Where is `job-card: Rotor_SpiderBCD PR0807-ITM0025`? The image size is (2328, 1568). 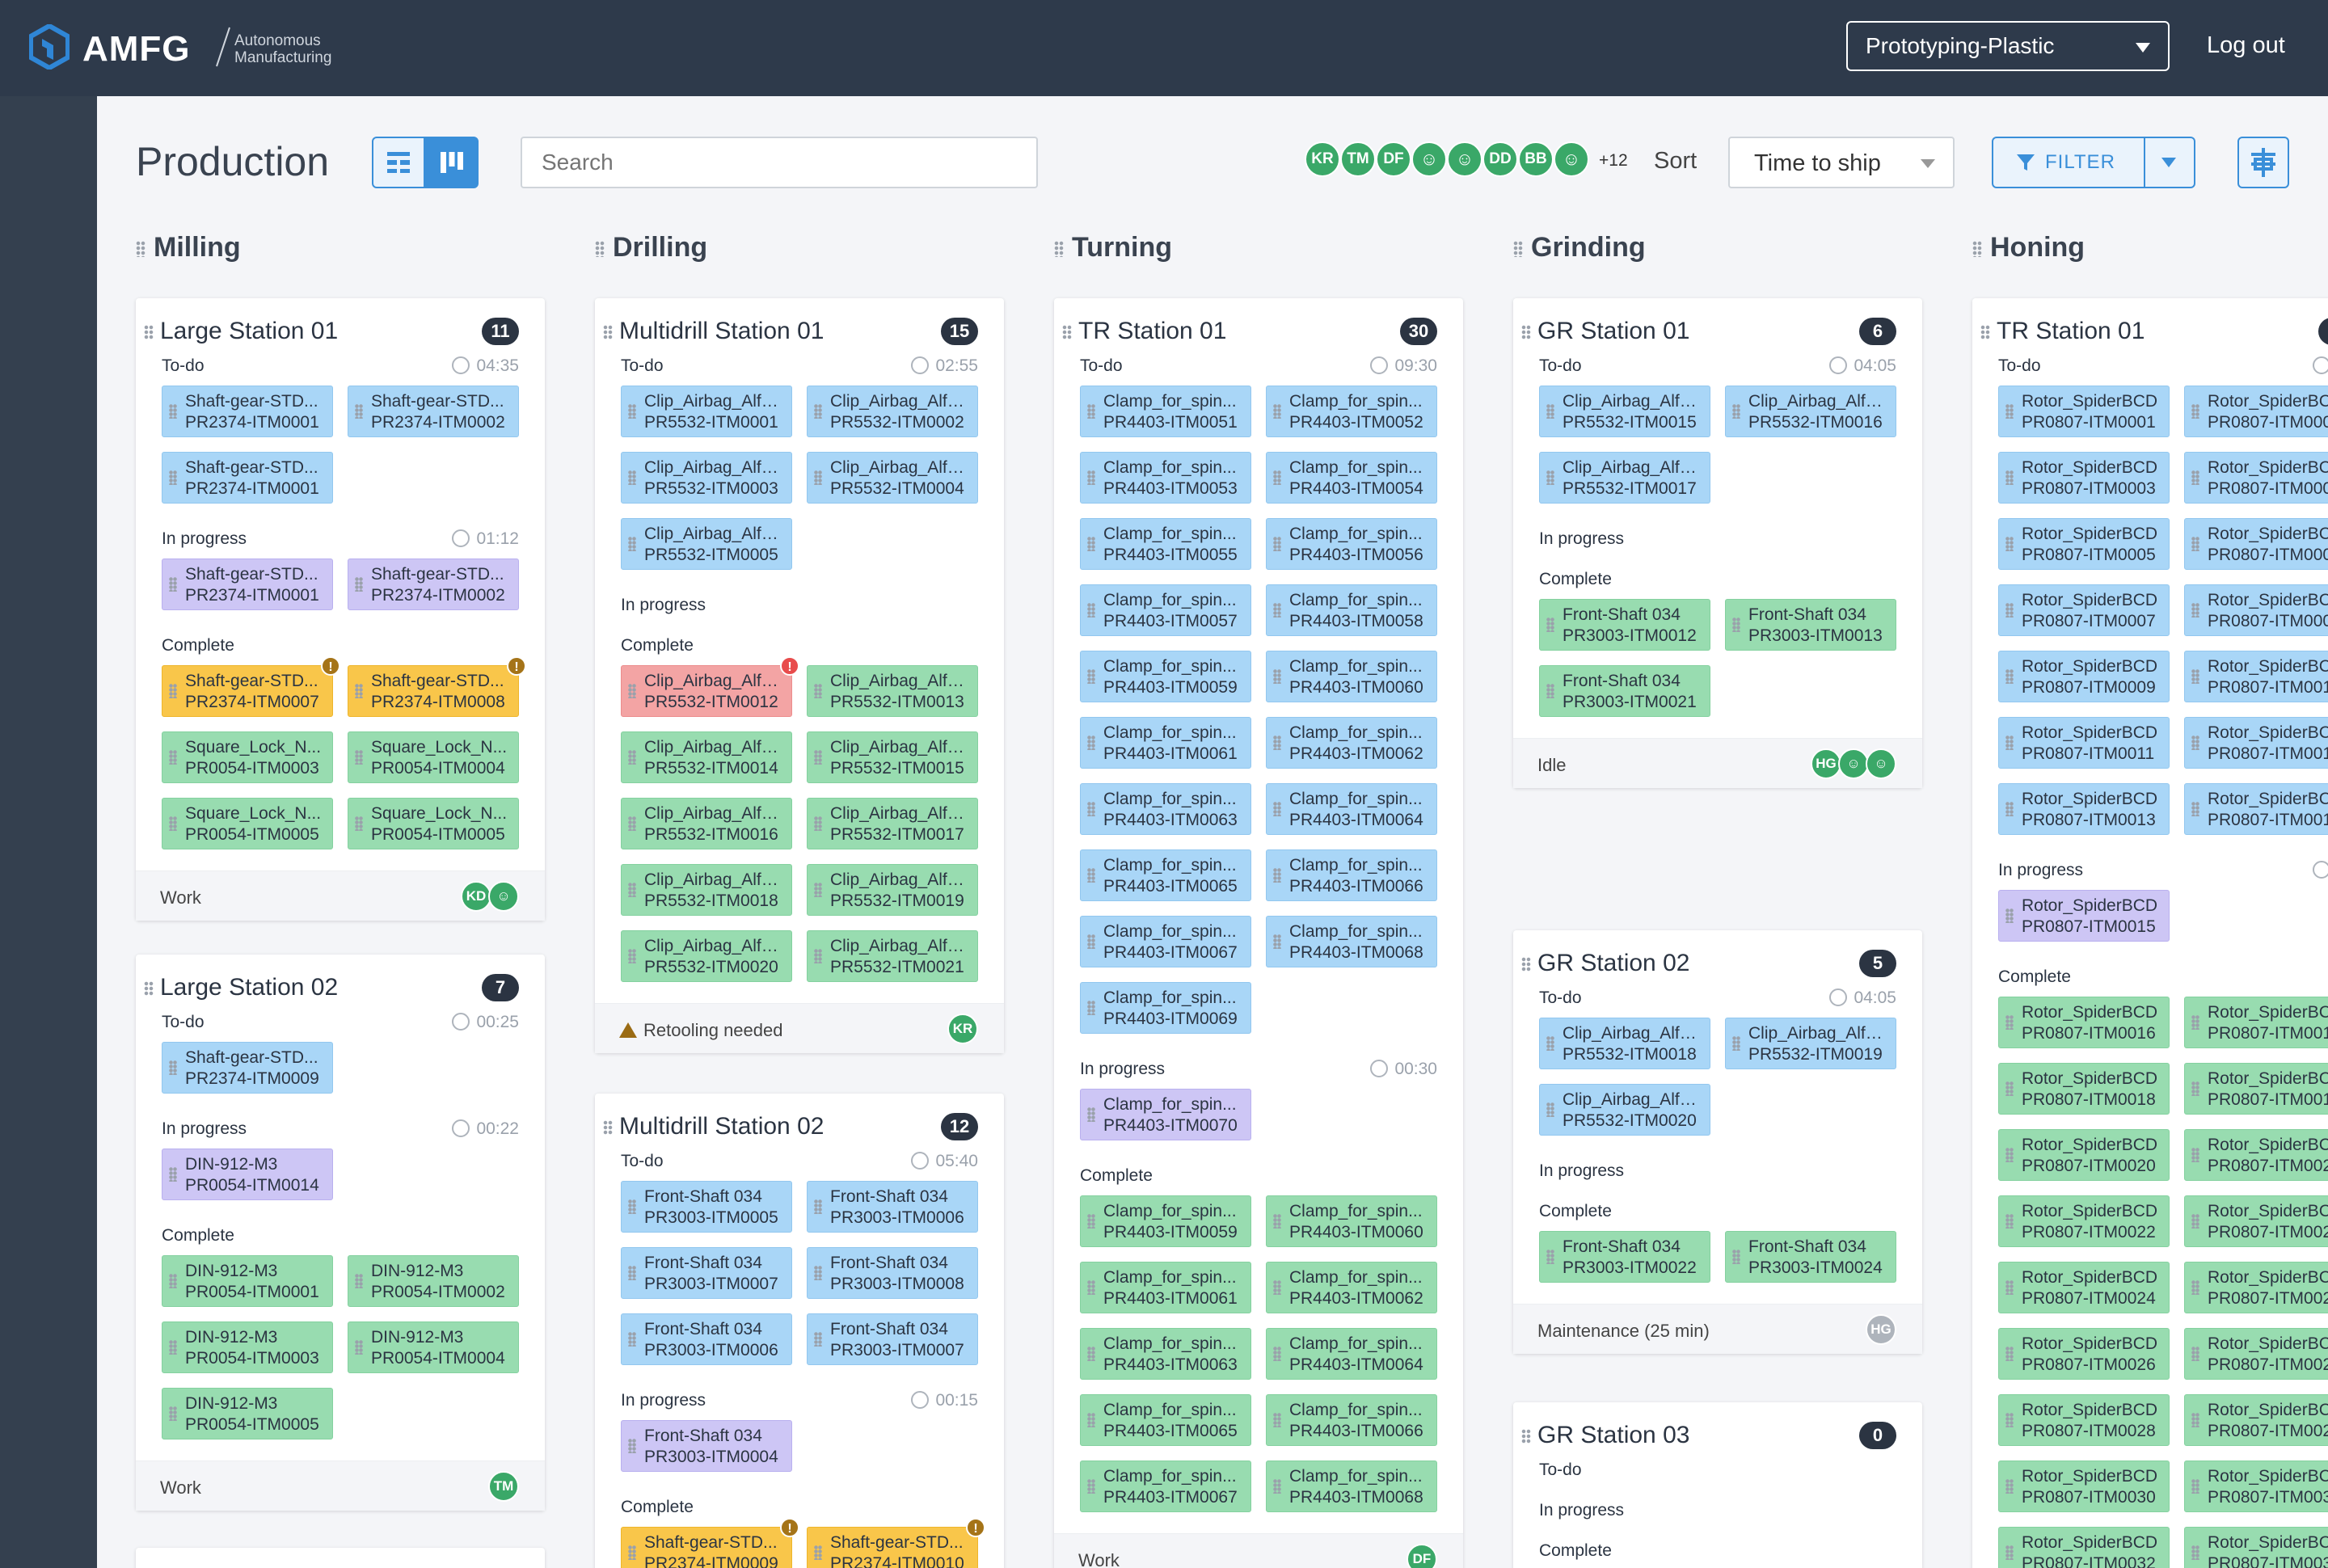 job-card: Rotor_SpiderBCD PR0807-ITM0025 is located at coordinates (2256, 1287).